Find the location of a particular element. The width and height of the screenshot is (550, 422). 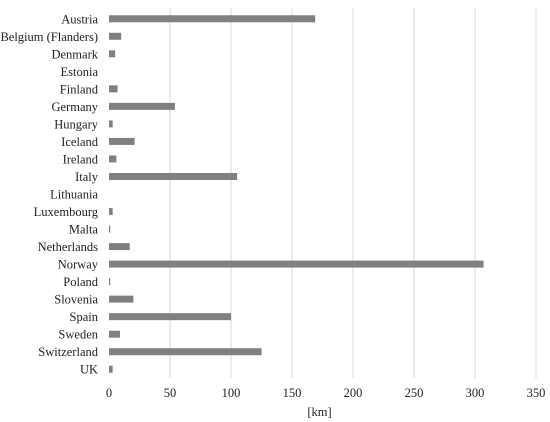

x-tick-label: 250 is located at coordinates (414, 393).